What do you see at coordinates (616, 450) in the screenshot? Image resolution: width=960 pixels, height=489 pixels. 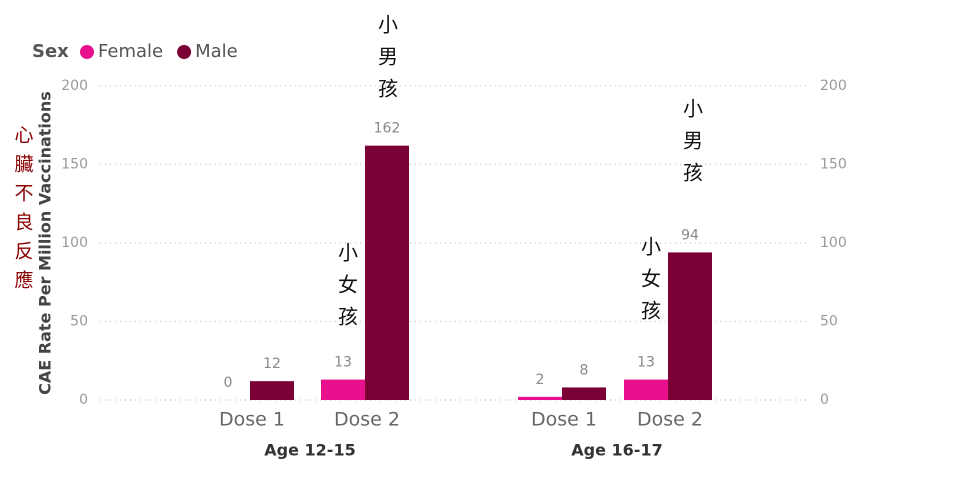 I see `group-label: Age 16-17` at bounding box center [616, 450].